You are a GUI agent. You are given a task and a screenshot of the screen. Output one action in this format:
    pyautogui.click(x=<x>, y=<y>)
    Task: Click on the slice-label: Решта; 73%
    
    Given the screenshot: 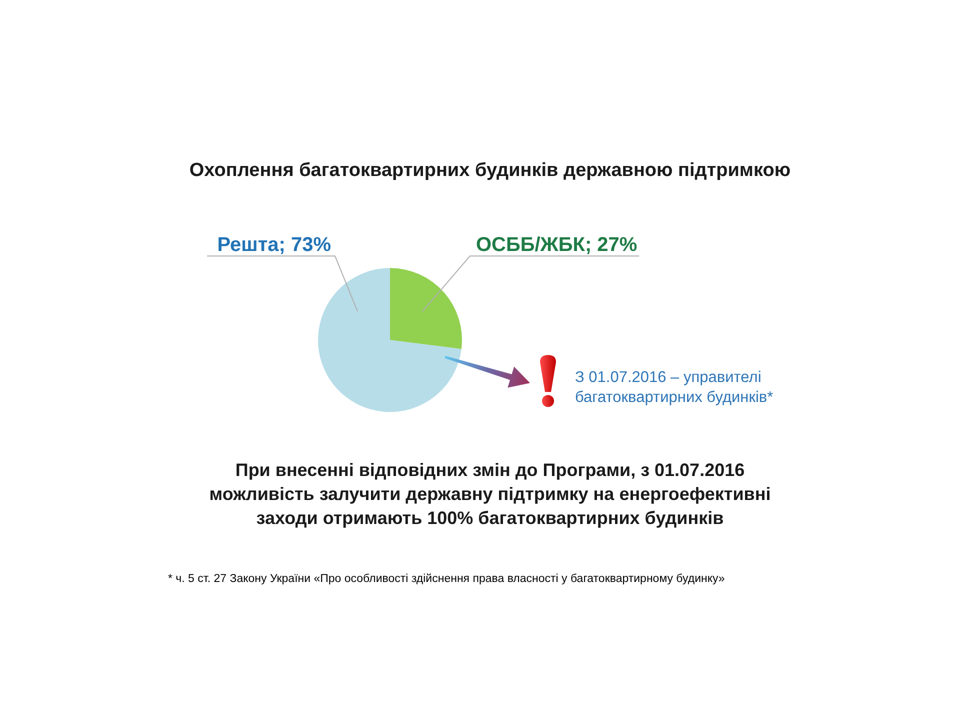 What is the action you would take?
    pyautogui.click(x=274, y=245)
    